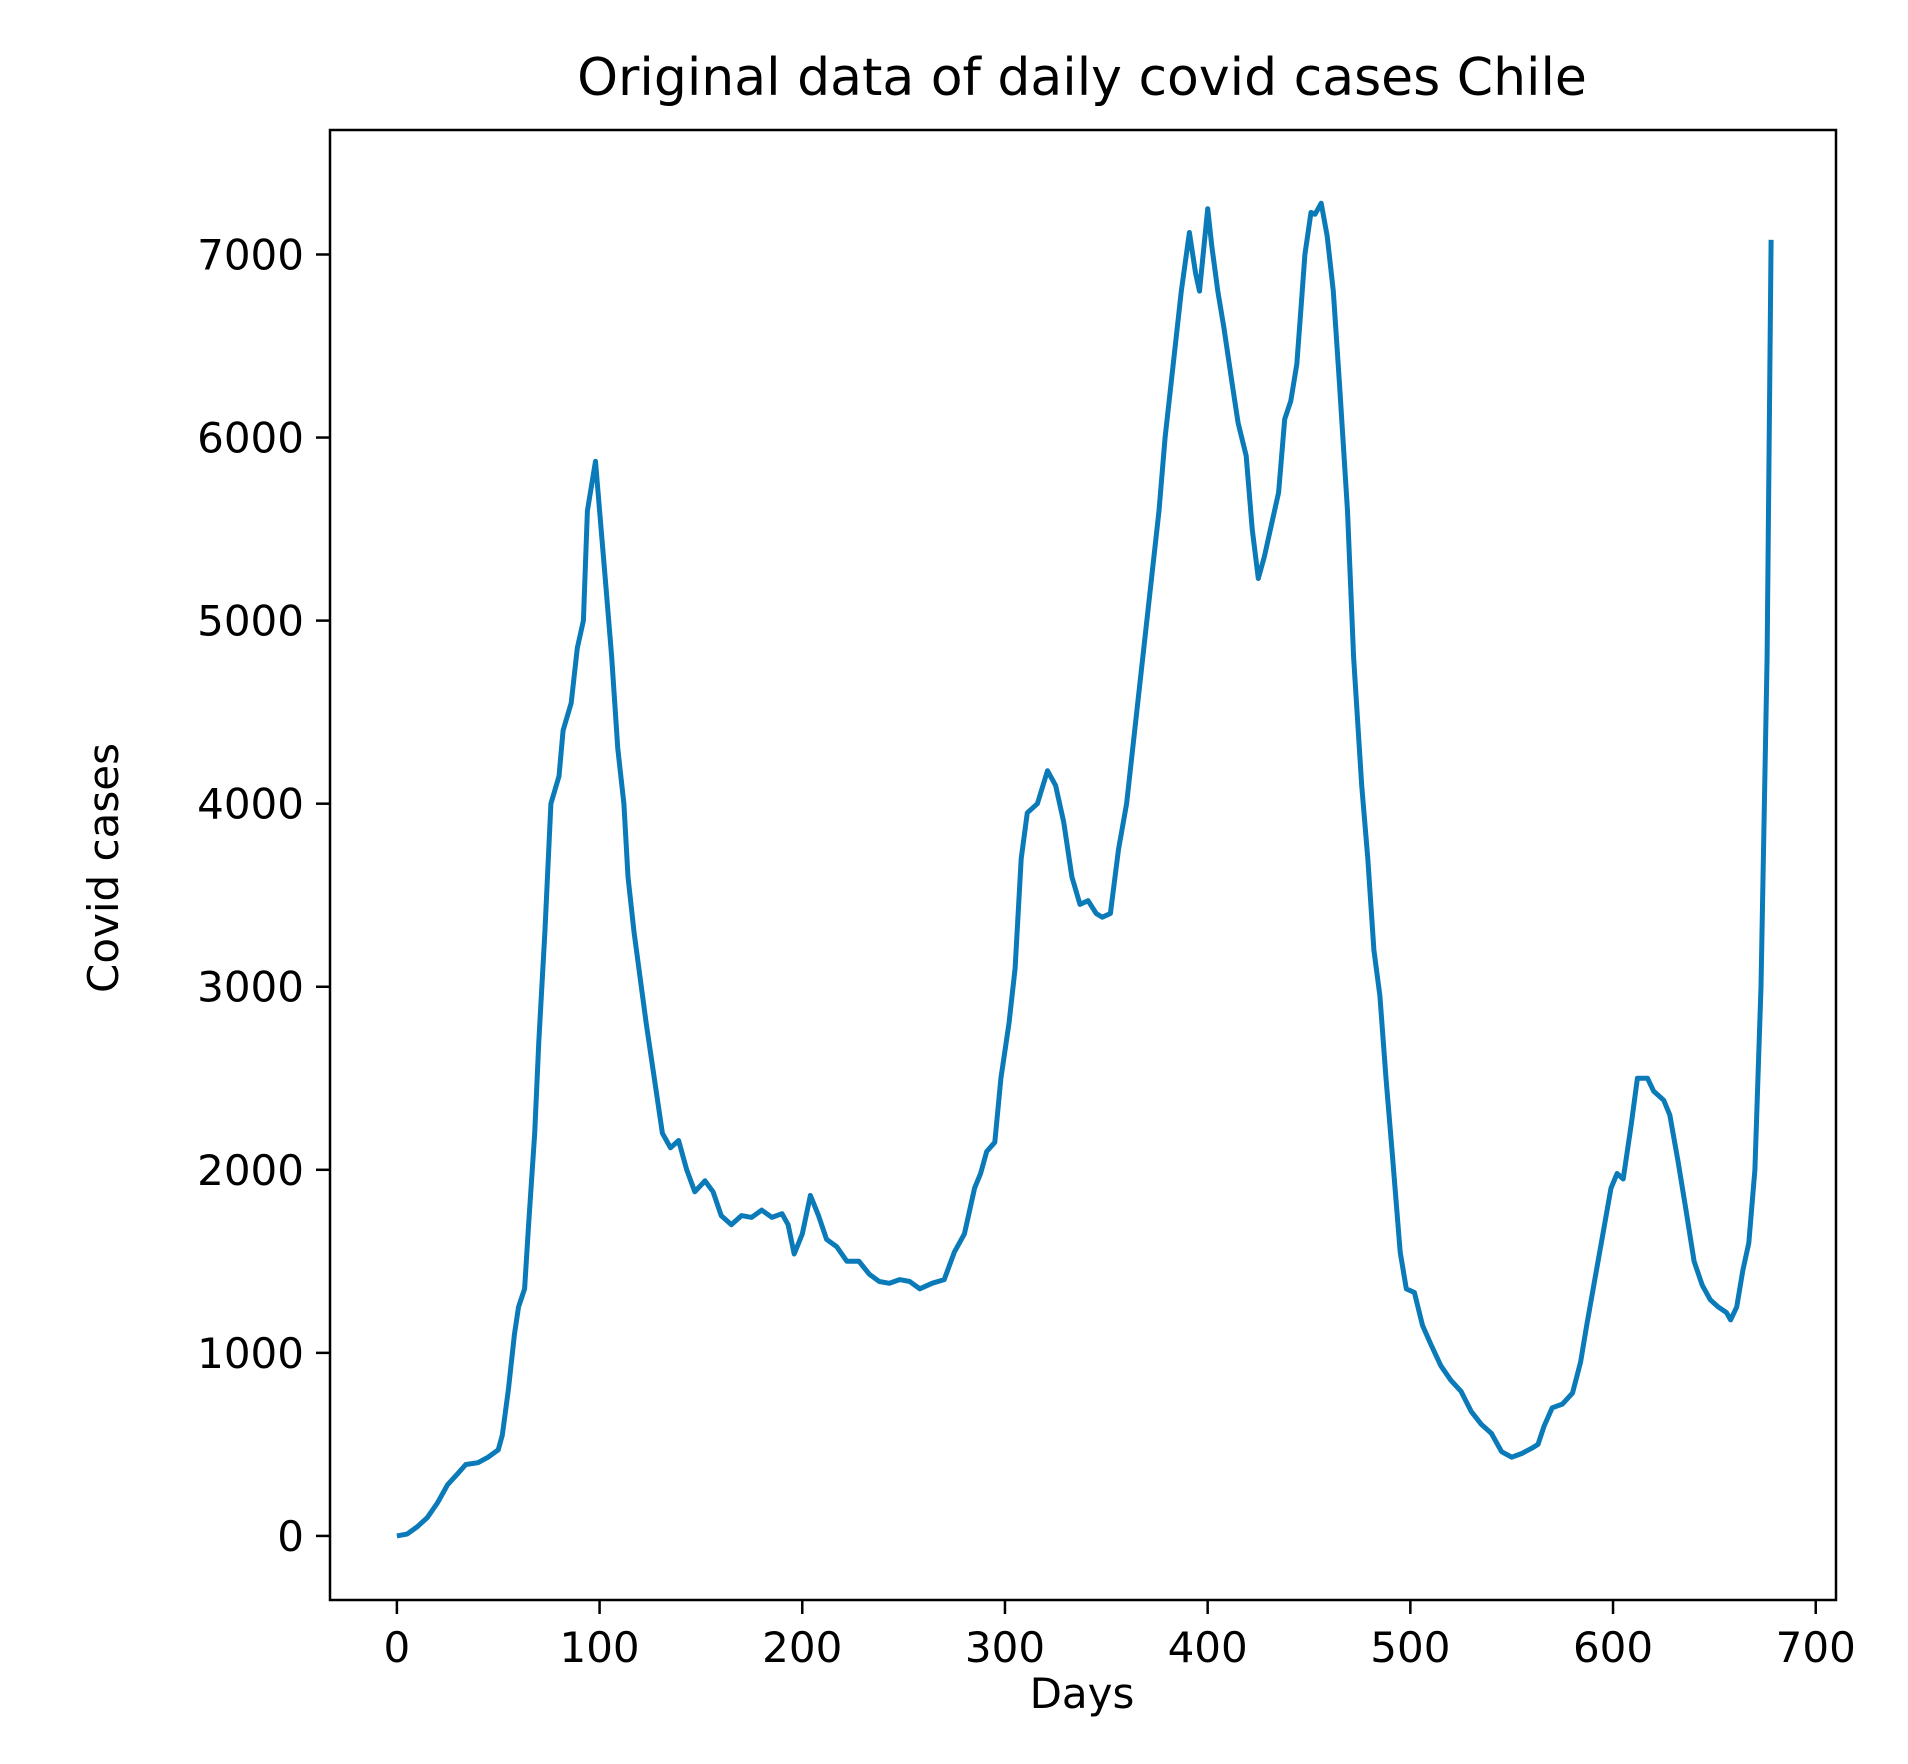  What do you see at coordinates (103, 868) in the screenshot?
I see `y-axis-title: Covid cases` at bounding box center [103, 868].